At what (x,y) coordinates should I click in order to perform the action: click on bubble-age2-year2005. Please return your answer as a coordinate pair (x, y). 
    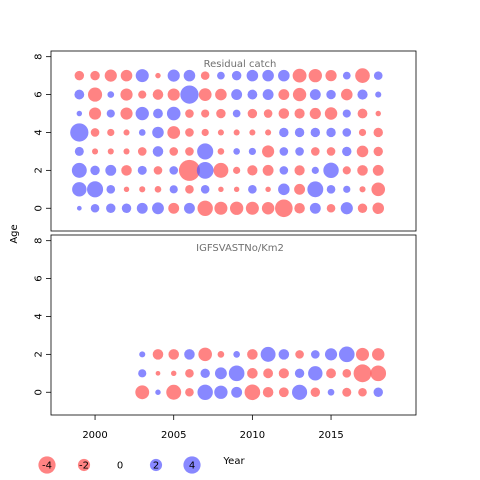
    Looking at the image, I should click on (174, 170).